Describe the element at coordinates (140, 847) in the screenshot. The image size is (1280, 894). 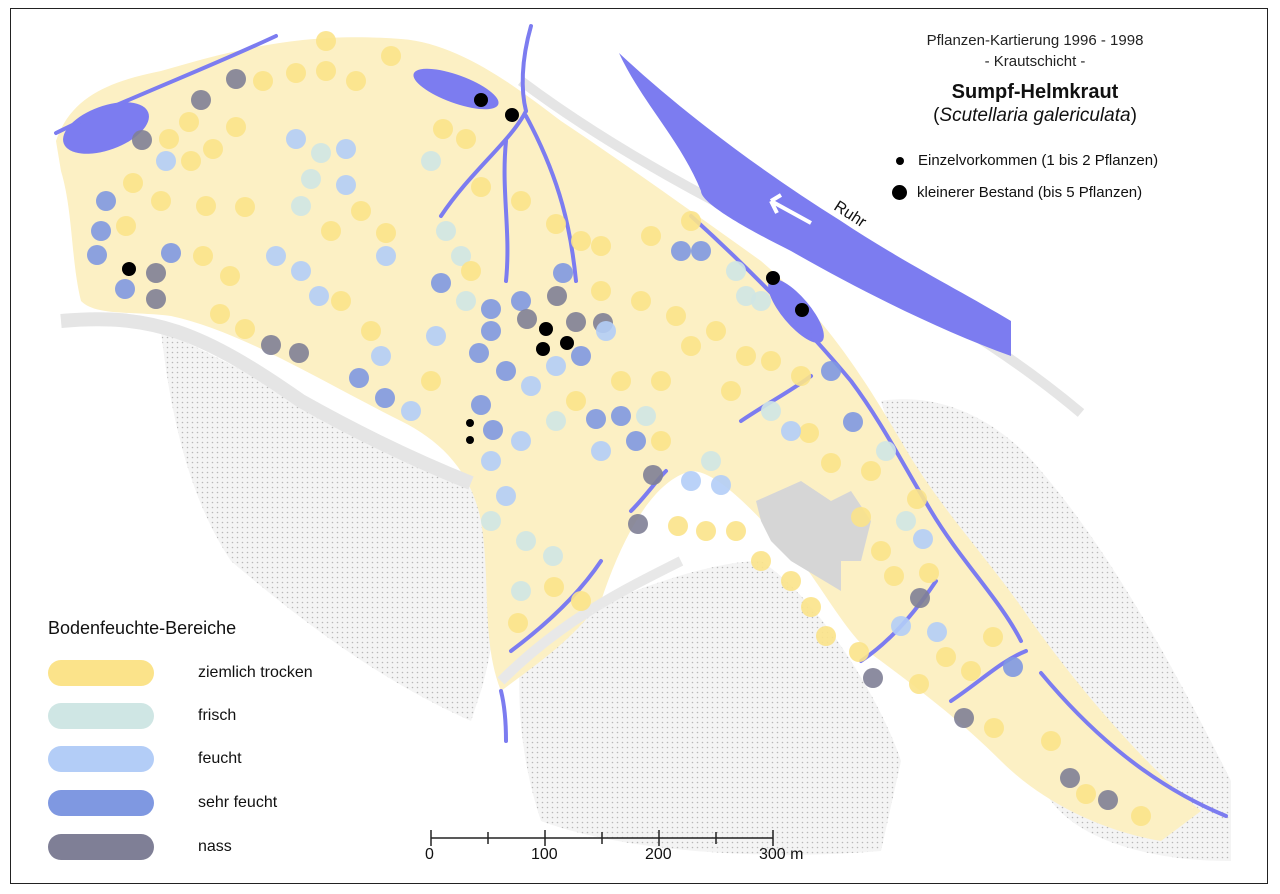
I see `legend-item-wet: nass` at that location.